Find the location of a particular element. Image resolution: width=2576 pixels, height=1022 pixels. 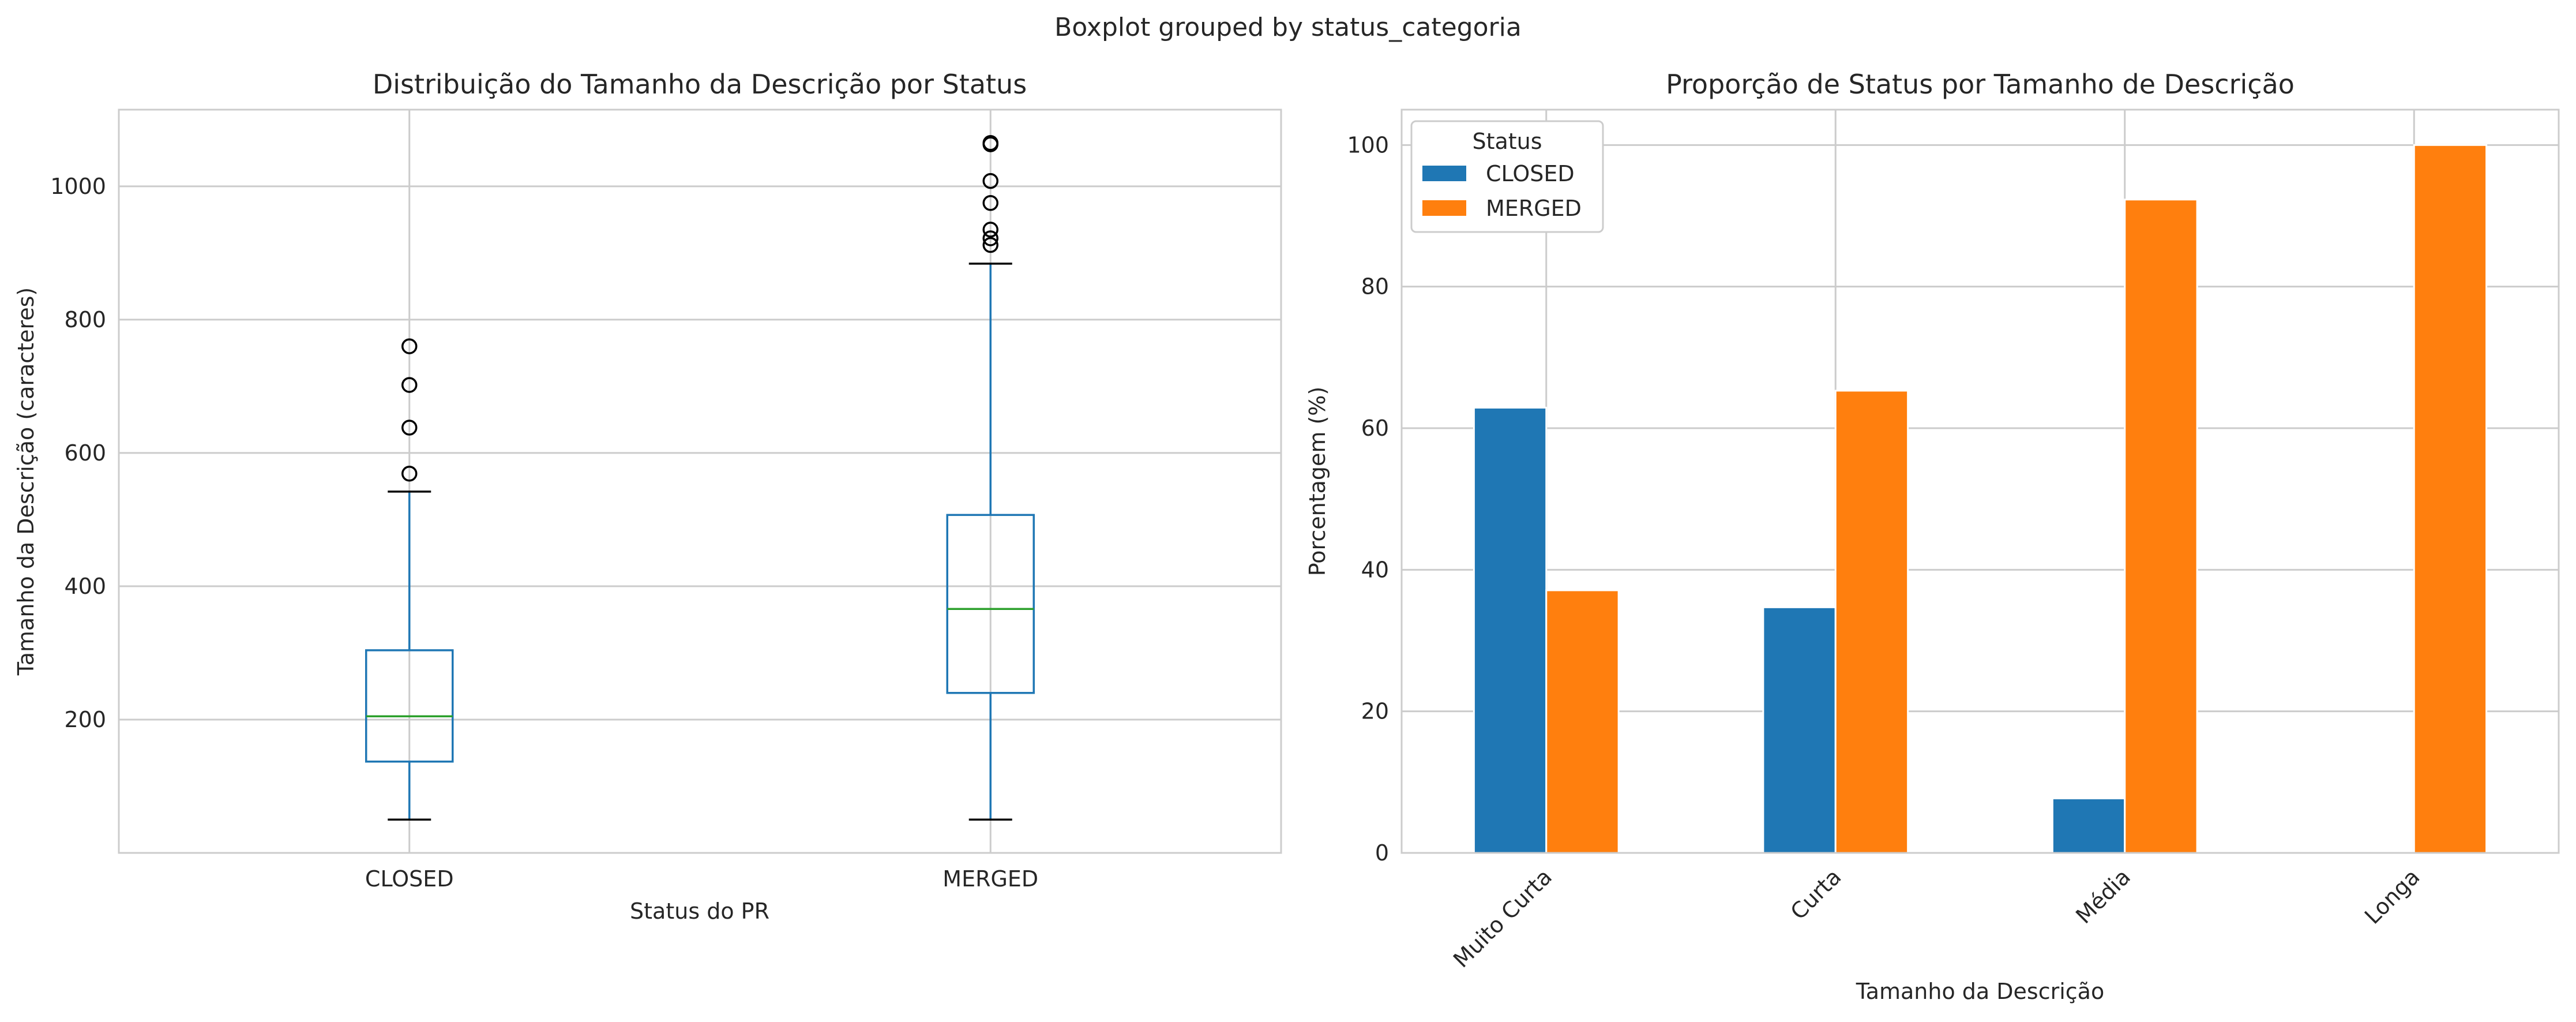

bar-legend: Status CLOSED MERGED is located at coordinates (1507, 176).